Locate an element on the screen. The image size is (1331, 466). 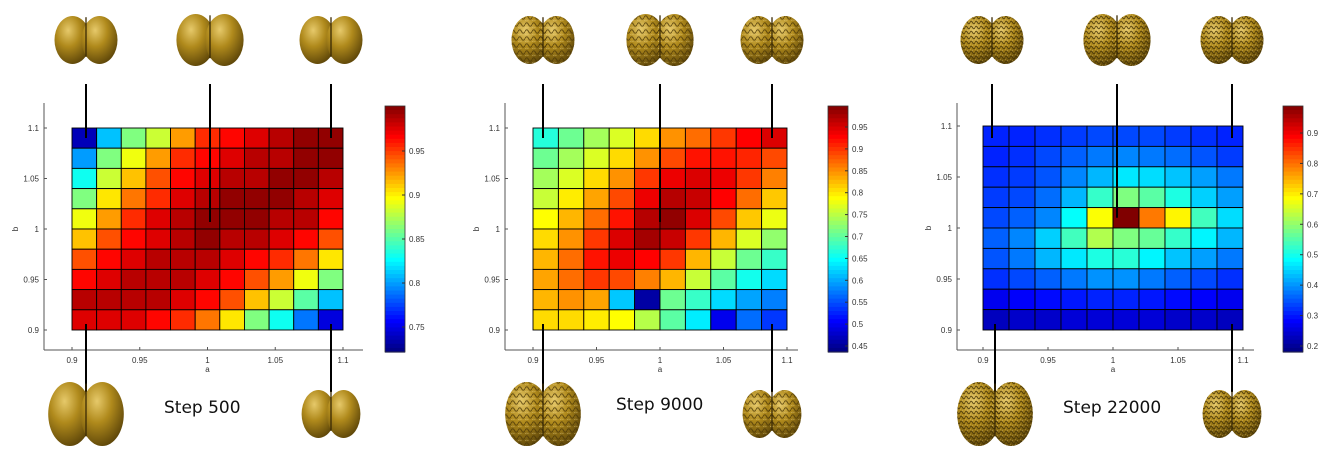
brain-render-top-right-texture is located at coordinates (1005, 40).